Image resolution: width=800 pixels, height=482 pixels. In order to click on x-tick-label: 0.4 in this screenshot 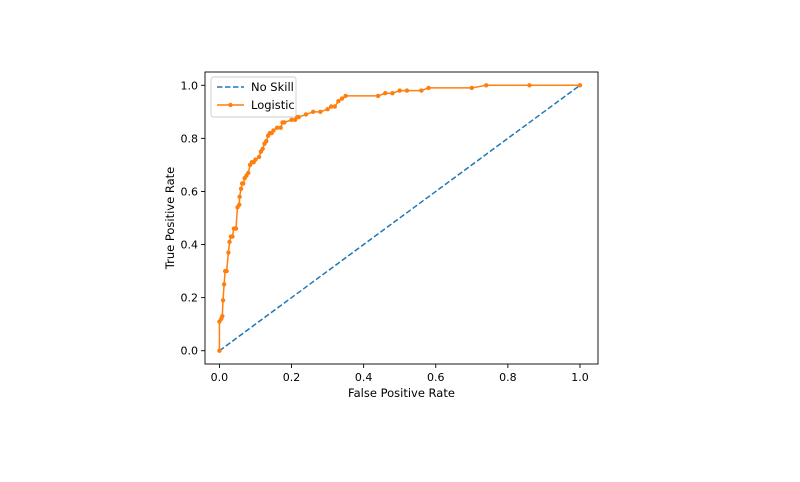, I will do `click(364, 377)`.